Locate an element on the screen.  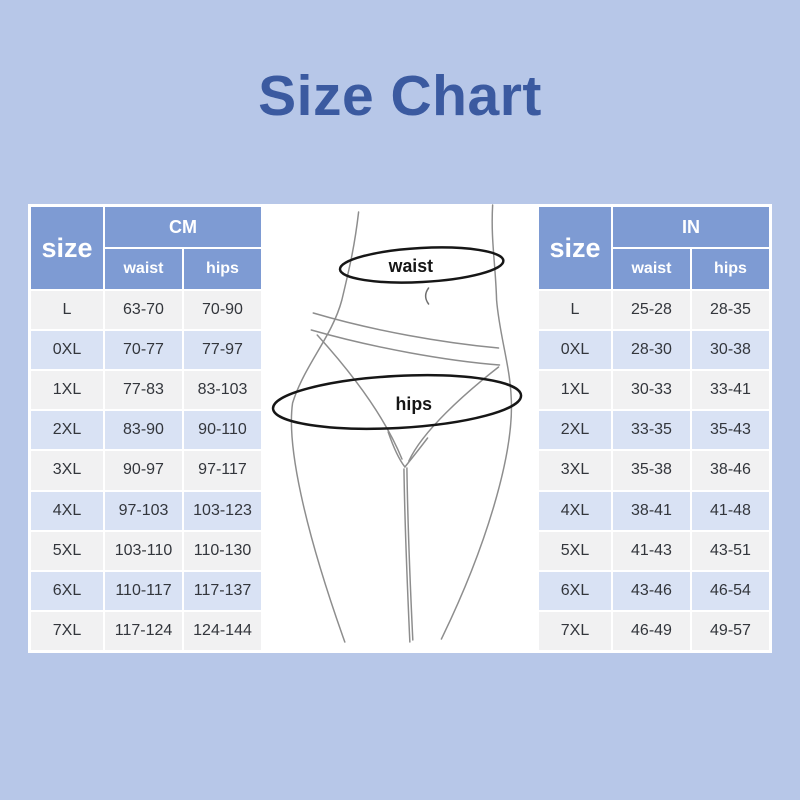
body-left-outline-path is located at coordinates (325, 427).